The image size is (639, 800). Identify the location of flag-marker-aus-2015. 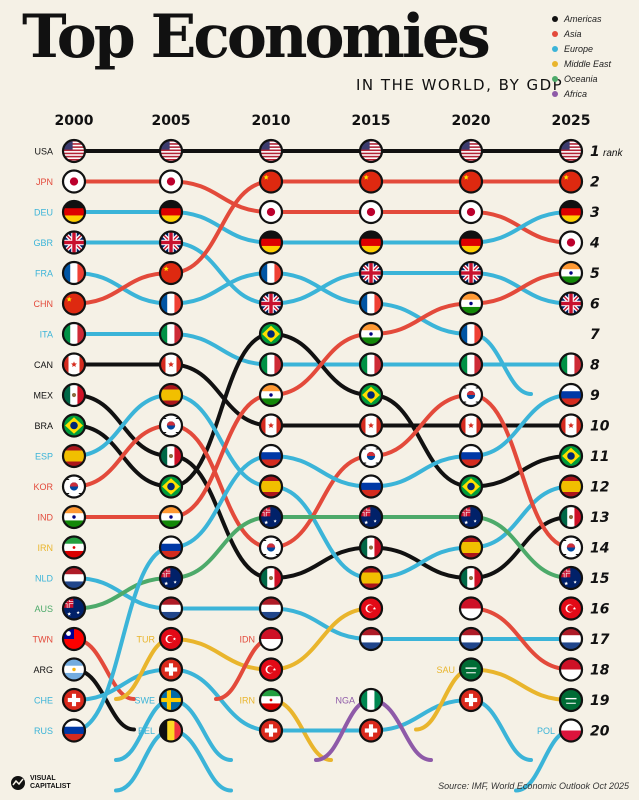
(371, 517).